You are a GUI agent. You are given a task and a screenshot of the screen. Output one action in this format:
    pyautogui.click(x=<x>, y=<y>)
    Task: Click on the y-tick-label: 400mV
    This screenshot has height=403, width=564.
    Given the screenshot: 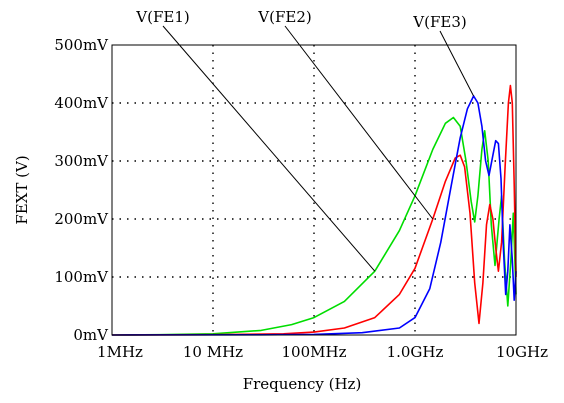 What is the action you would take?
    pyautogui.click(x=81, y=103)
    